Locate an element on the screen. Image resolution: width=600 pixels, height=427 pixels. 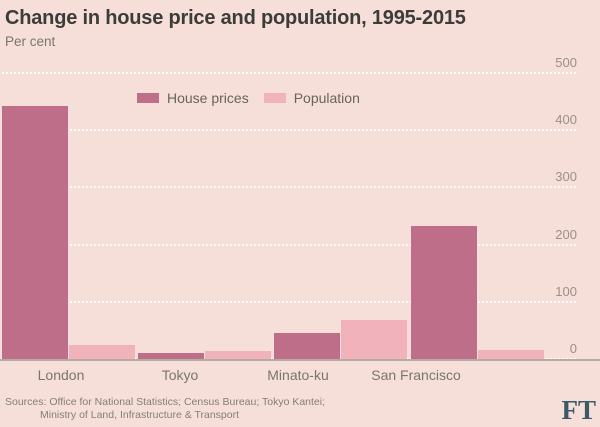
x-label-tokyo: Tokyo is located at coordinates (180, 375).